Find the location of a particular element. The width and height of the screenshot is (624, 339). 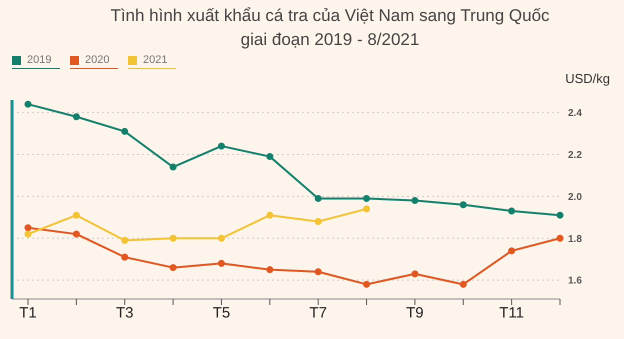

chart-title: Tình hình xuất khẩu cá tra của Việt Nam sang Trung Quốc giai đoạn 2019 - 8/2021 is located at coordinates (330, 28).